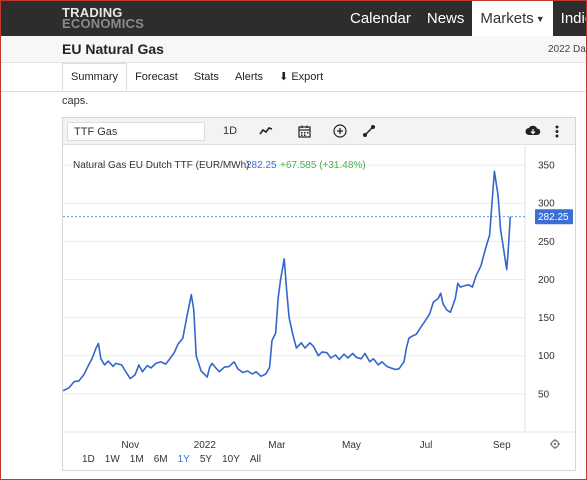 The width and height of the screenshot is (587, 480). I want to click on interval-button: 1D, so click(230, 131).